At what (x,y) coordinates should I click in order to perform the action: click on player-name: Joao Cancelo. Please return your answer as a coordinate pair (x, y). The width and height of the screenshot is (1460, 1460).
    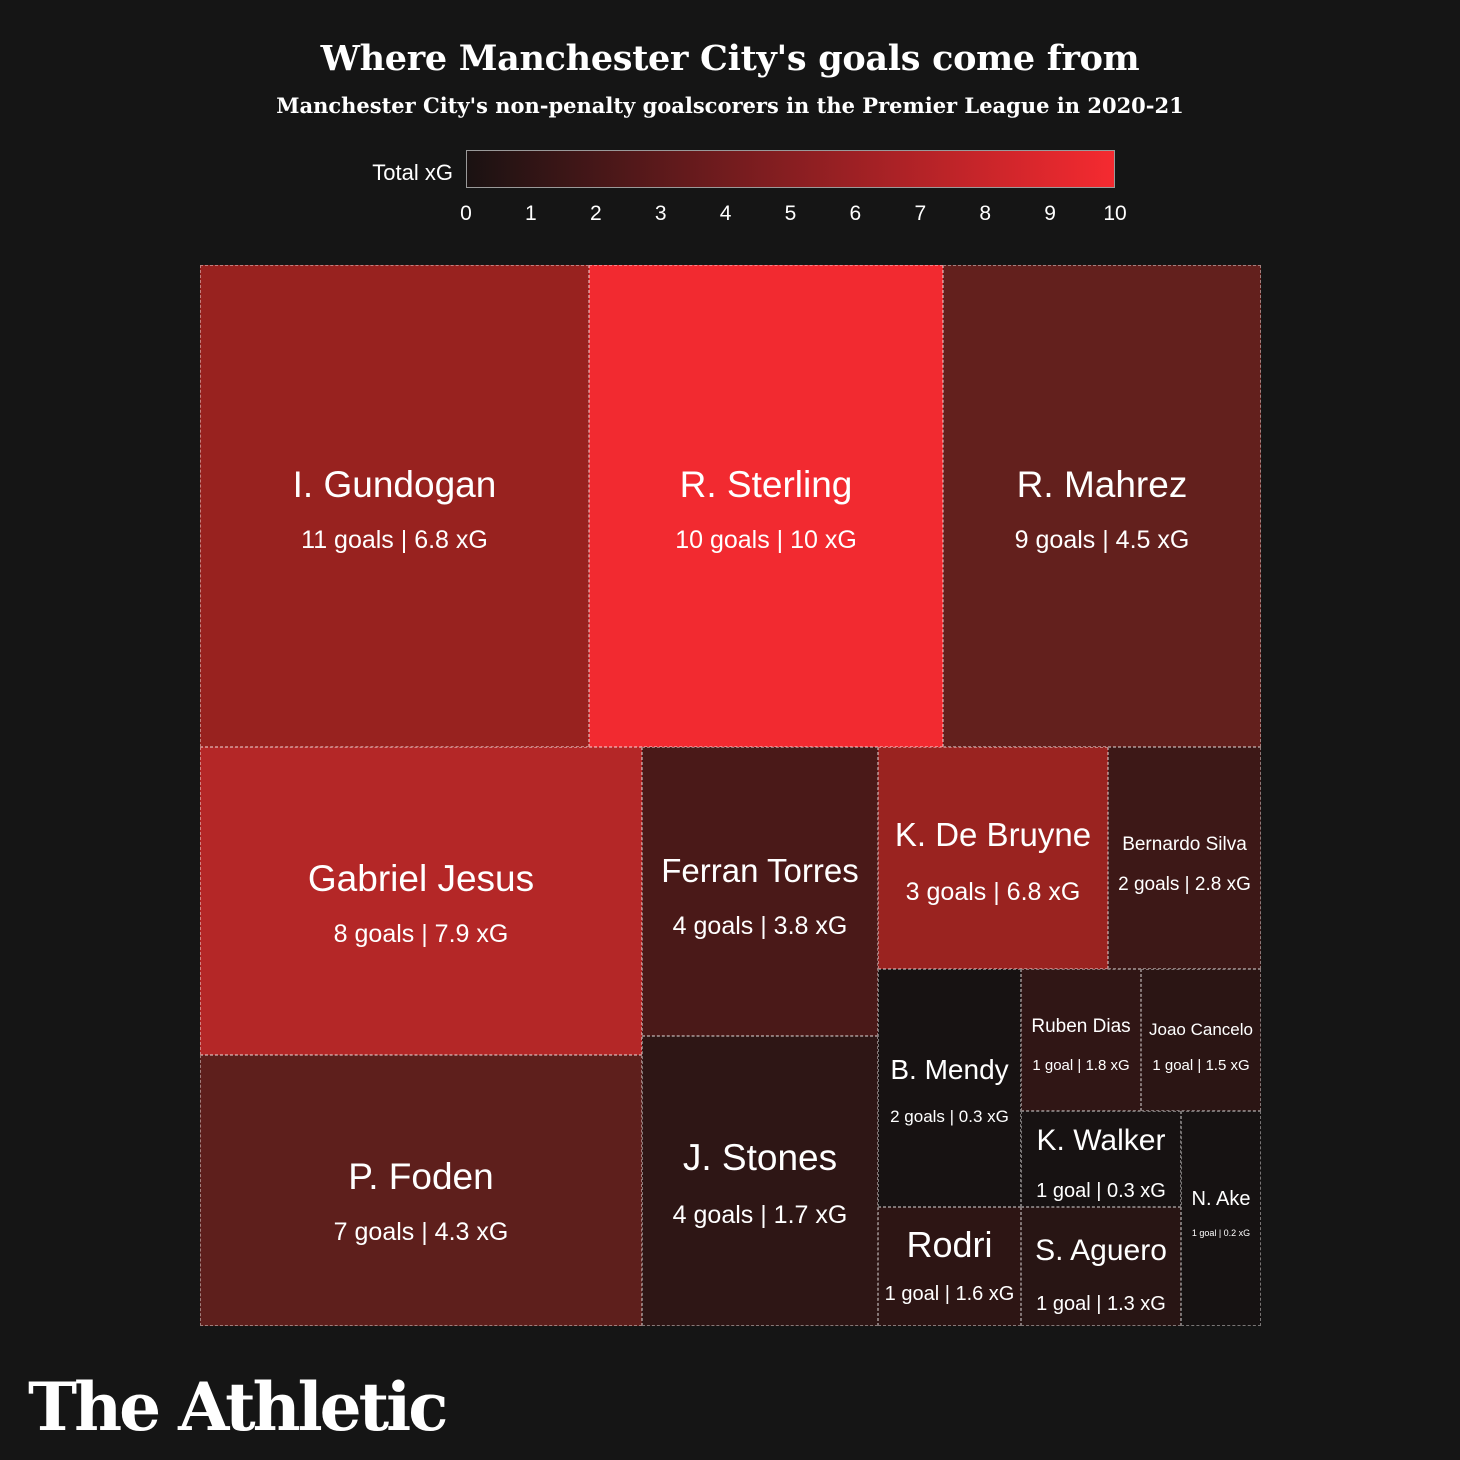
    Looking at the image, I should click on (1201, 1029).